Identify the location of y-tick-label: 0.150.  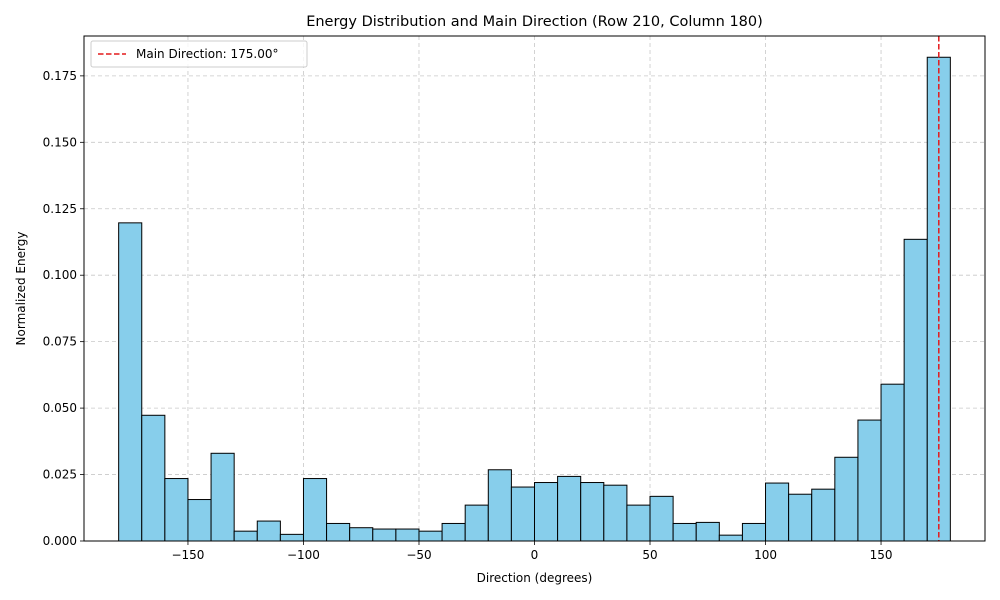
(60, 142).